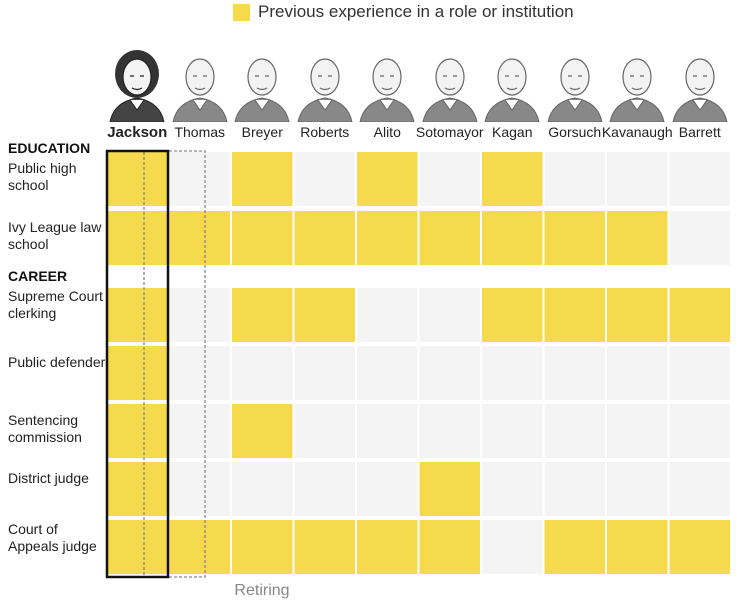 This screenshot has width=750, height=601. I want to click on section-label-education: EDUCATION, so click(49, 148).